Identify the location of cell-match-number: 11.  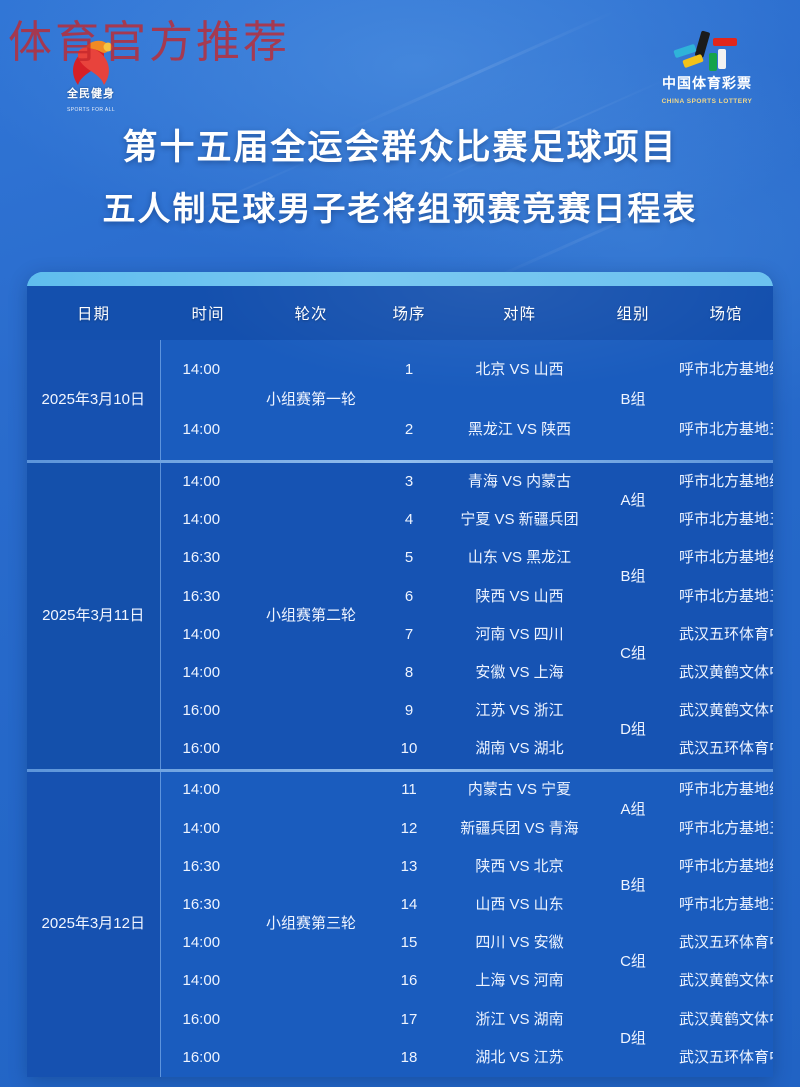
(409, 790).